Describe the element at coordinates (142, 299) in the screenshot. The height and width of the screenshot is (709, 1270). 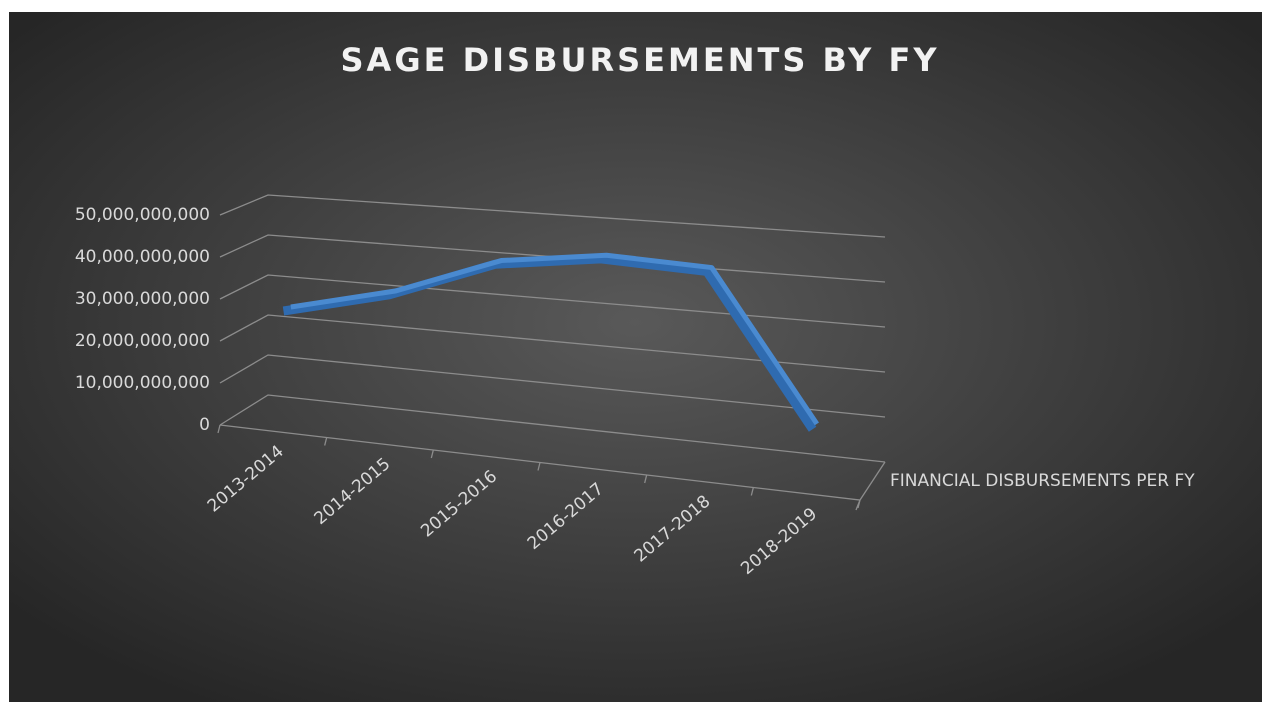
I see `y-tick-label: 30,000,000,000` at that location.